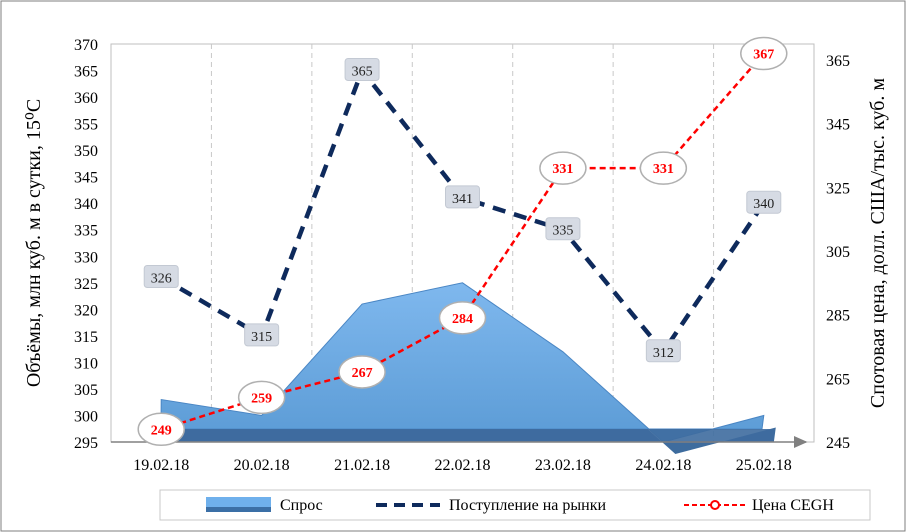 The image size is (906, 532). What do you see at coordinates (838, 188) in the screenshot?
I see `right-tick-label: 325` at bounding box center [838, 188].